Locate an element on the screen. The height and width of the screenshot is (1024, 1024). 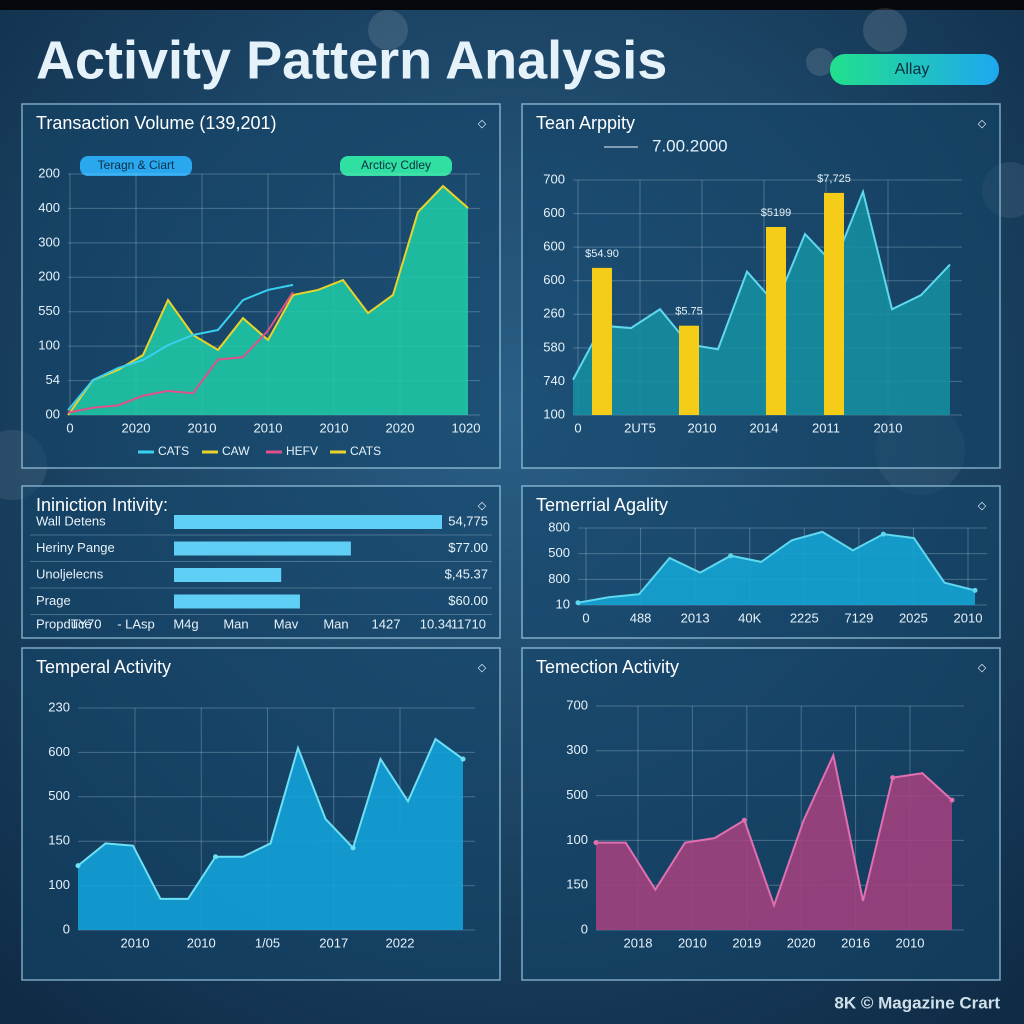
x-tick-label: 1020 is located at coordinates (466, 427).